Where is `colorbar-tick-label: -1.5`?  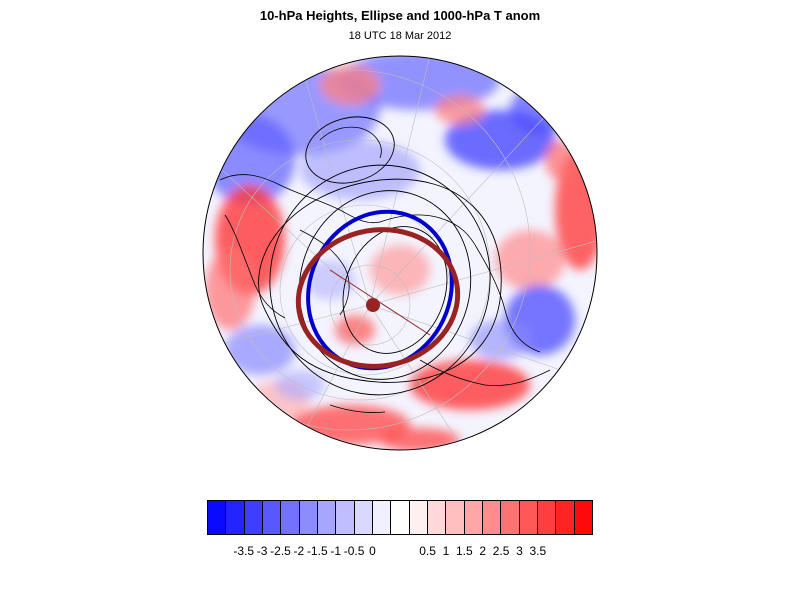
colorbar-tick-label: -1.5 is located at coordinates (317, 551).